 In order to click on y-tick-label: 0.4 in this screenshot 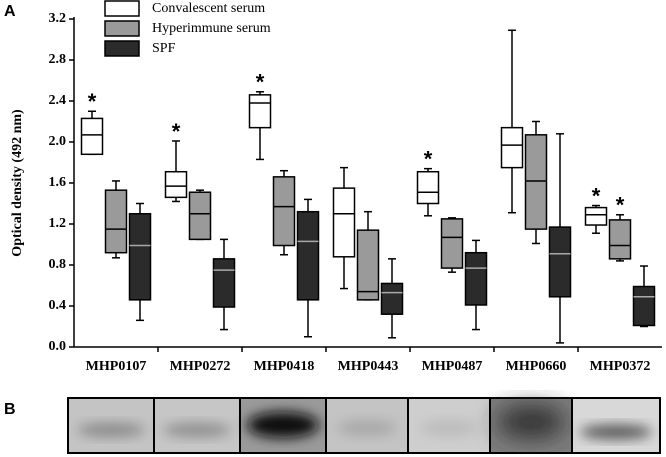, I will do `click(58, 305)`.